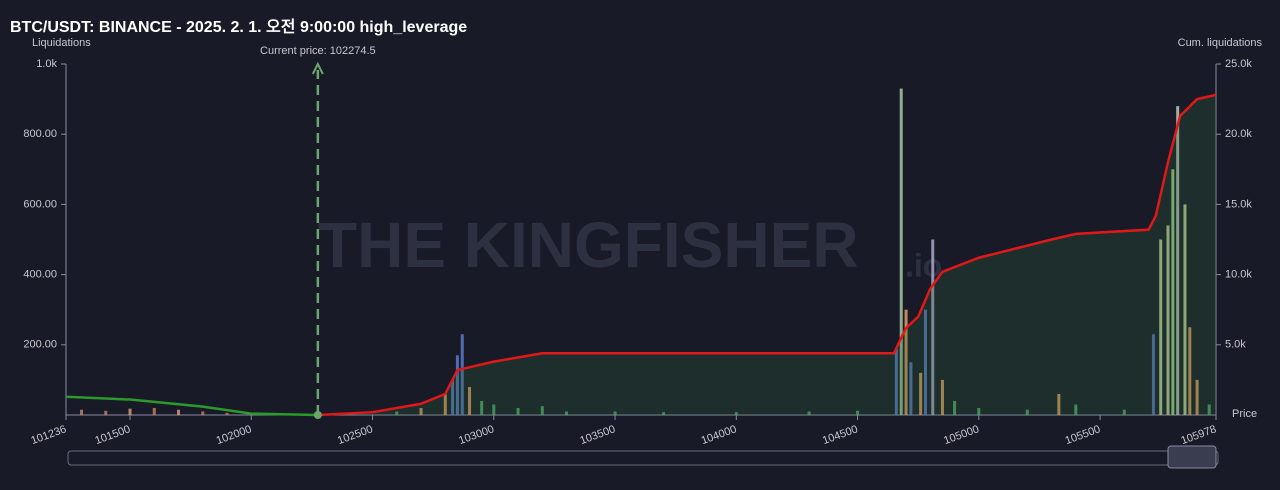 Image resolution: width=1280 pixels, height=490 pixels. What do you see at coordinates (1238, 64) in the screenshot?
I see `y2-tick-label: 25.0k` at bounding box center [1238, 64].